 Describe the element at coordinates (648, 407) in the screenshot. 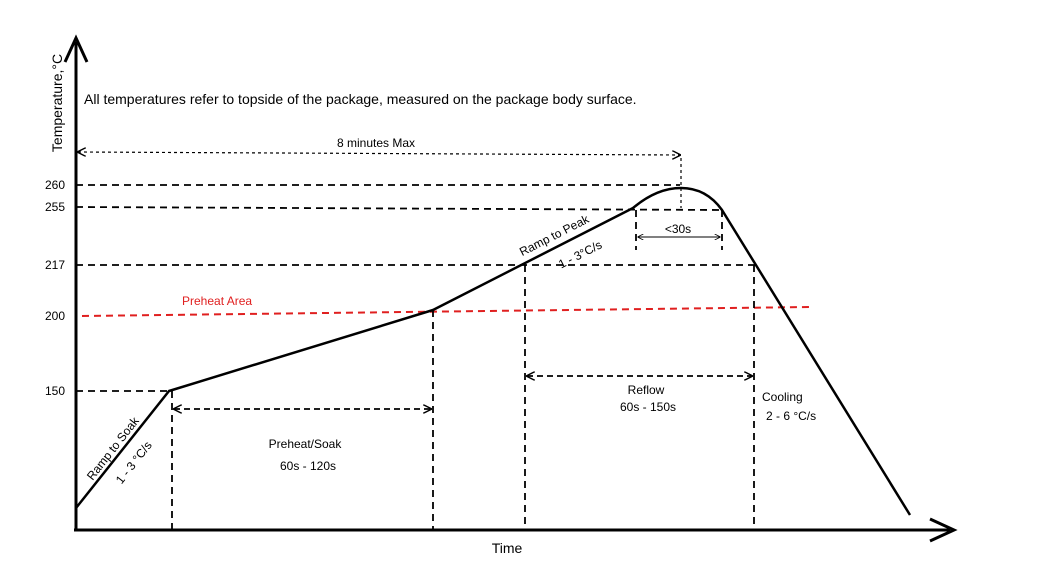

I see `reflow-time: 60s - 150s` at that location.